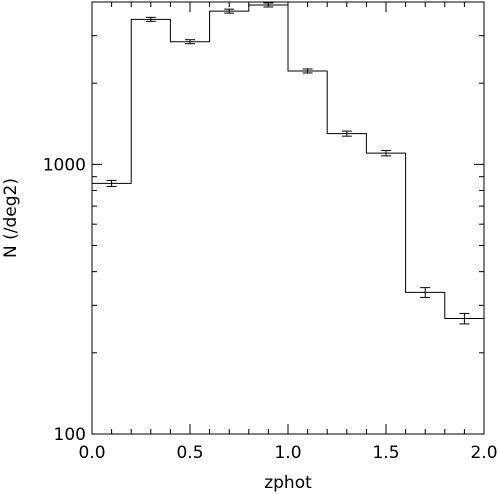 Image resolution: width=498 pixels, height=494 pixels. I want to click on y-tick-label: 100, so click(70, 435).